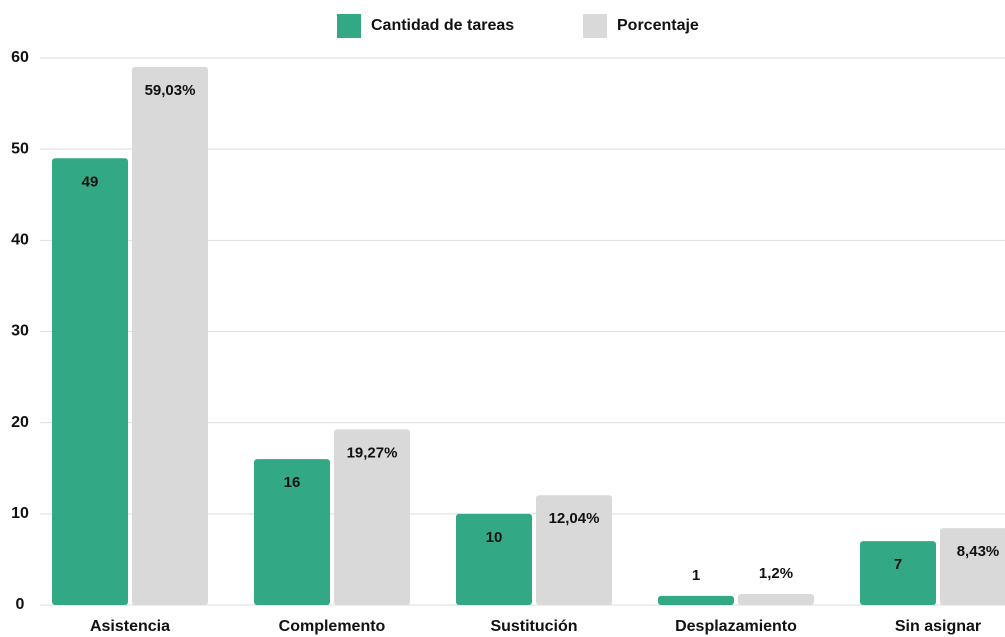 This screenshot has height=637, width=1005. Describe the element at coordinates (20, 331) in the screenshot. I see `y-tick-label: 30` at that location.